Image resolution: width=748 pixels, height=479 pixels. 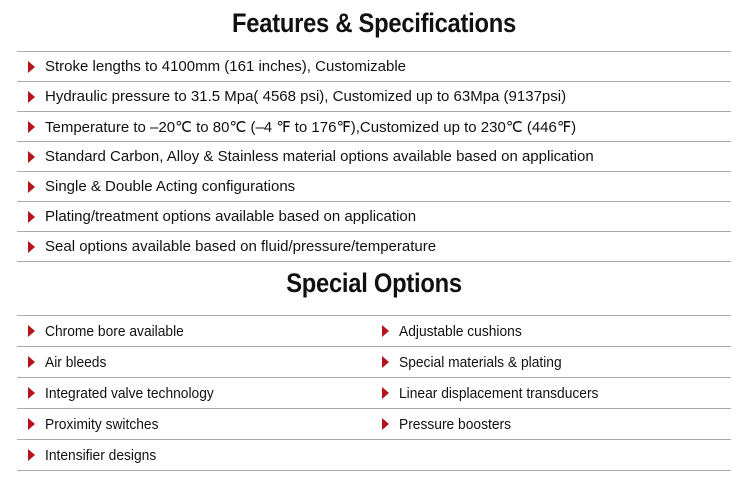 I want to click on list-item-text: Single & Double Acting configurations, so click(x=170, y=186).